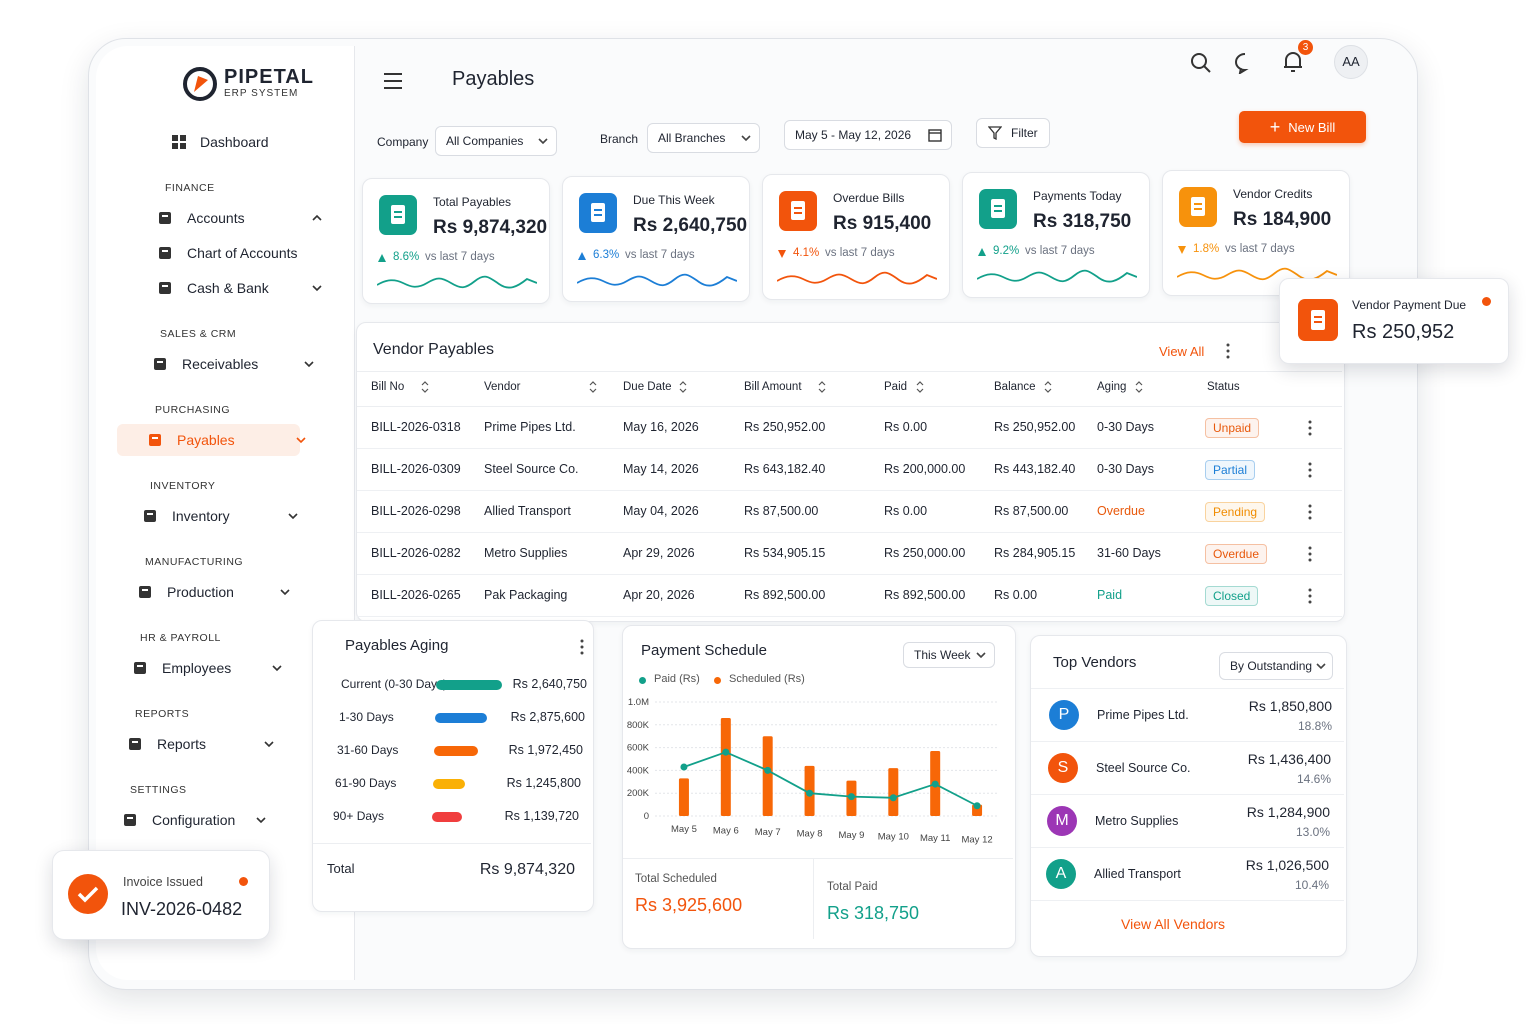  I want to click on branch-select: All Branches, so click(703, 138).